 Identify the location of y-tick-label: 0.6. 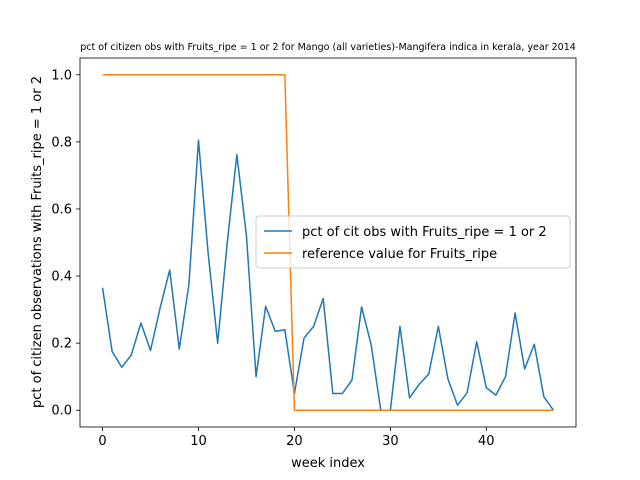
(61, 209).